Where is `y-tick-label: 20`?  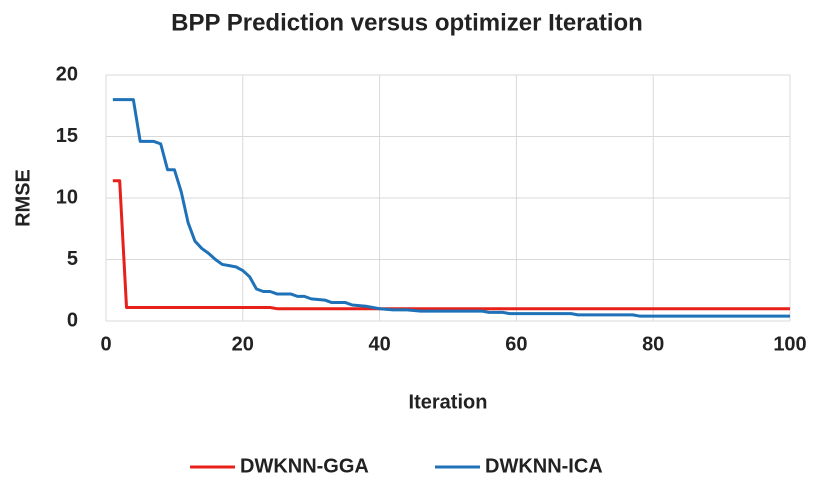 y-tick-label: 20 is located at coordinates (67, 74).